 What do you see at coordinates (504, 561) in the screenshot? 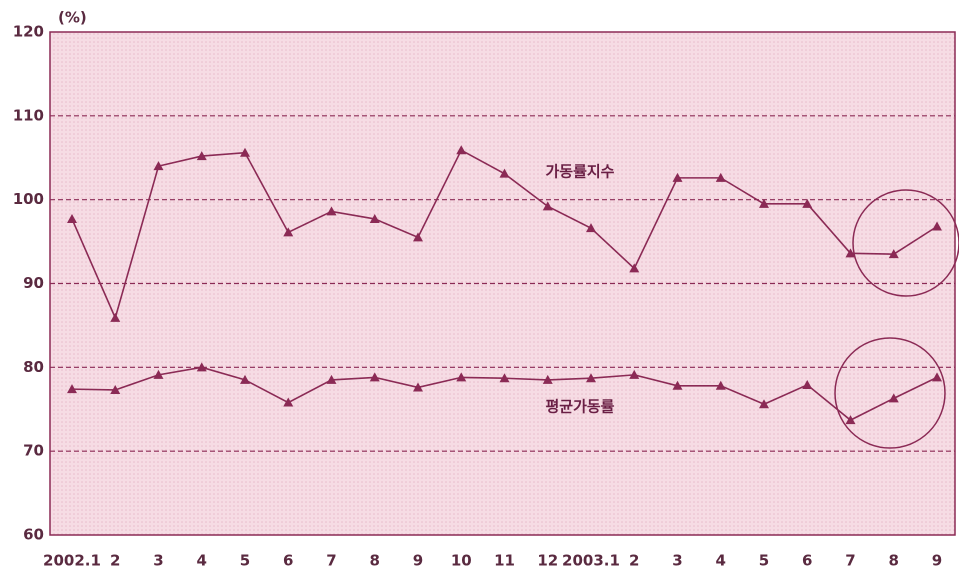
I see `x-tick-label: 11` at bounding box center [504, 561].